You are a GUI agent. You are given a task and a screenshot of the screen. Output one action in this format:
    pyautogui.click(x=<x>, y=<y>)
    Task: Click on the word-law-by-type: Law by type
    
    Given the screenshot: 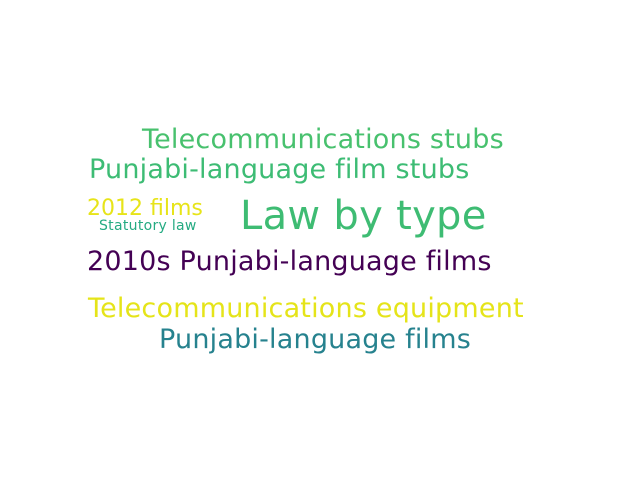 What is the action you would take?
    pyautogui.click(x=363, y=216)
    